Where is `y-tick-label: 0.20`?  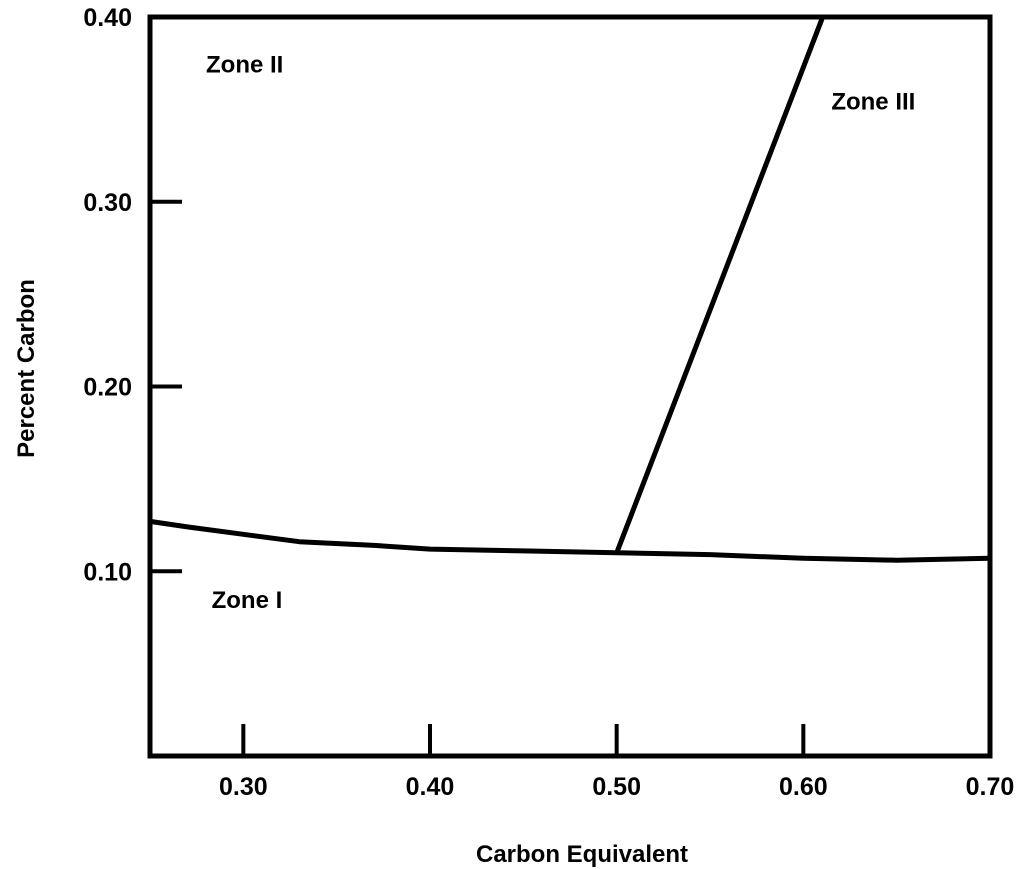
y-tick-label: 0.20 is located at coordinates (107, 388).